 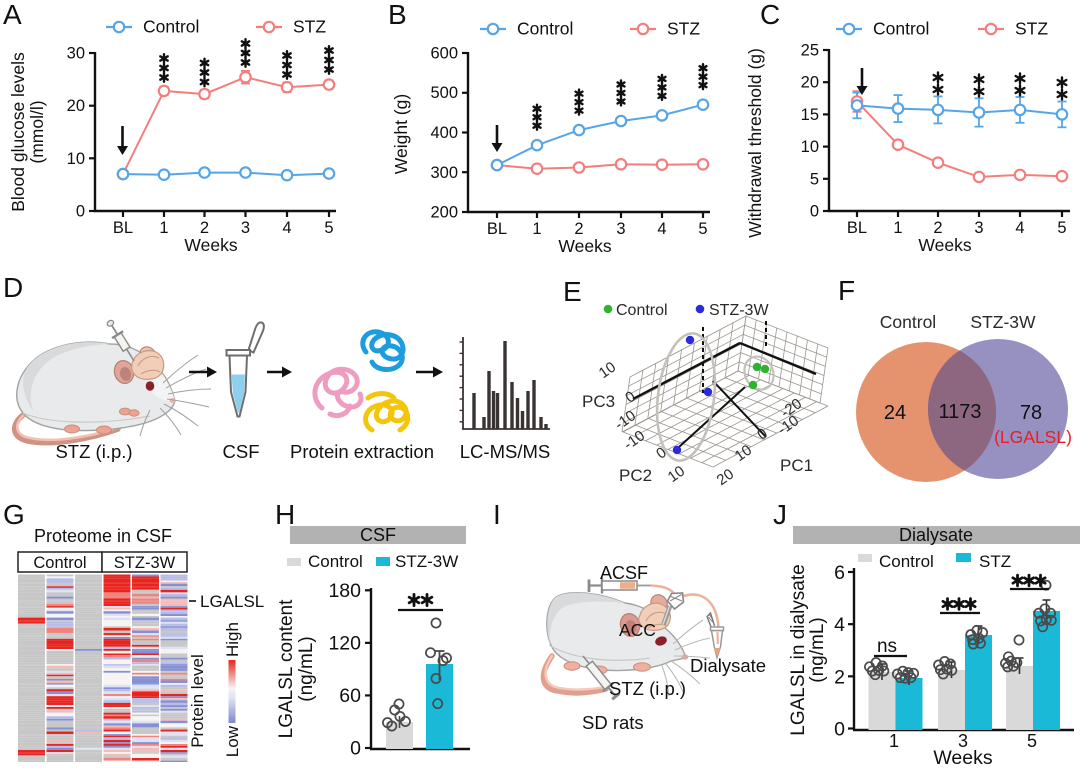 What do you see at coordinates (362, 451) in the screenshot?
I see `svg-text: Protein extraction` at bounding box center [362, 451].